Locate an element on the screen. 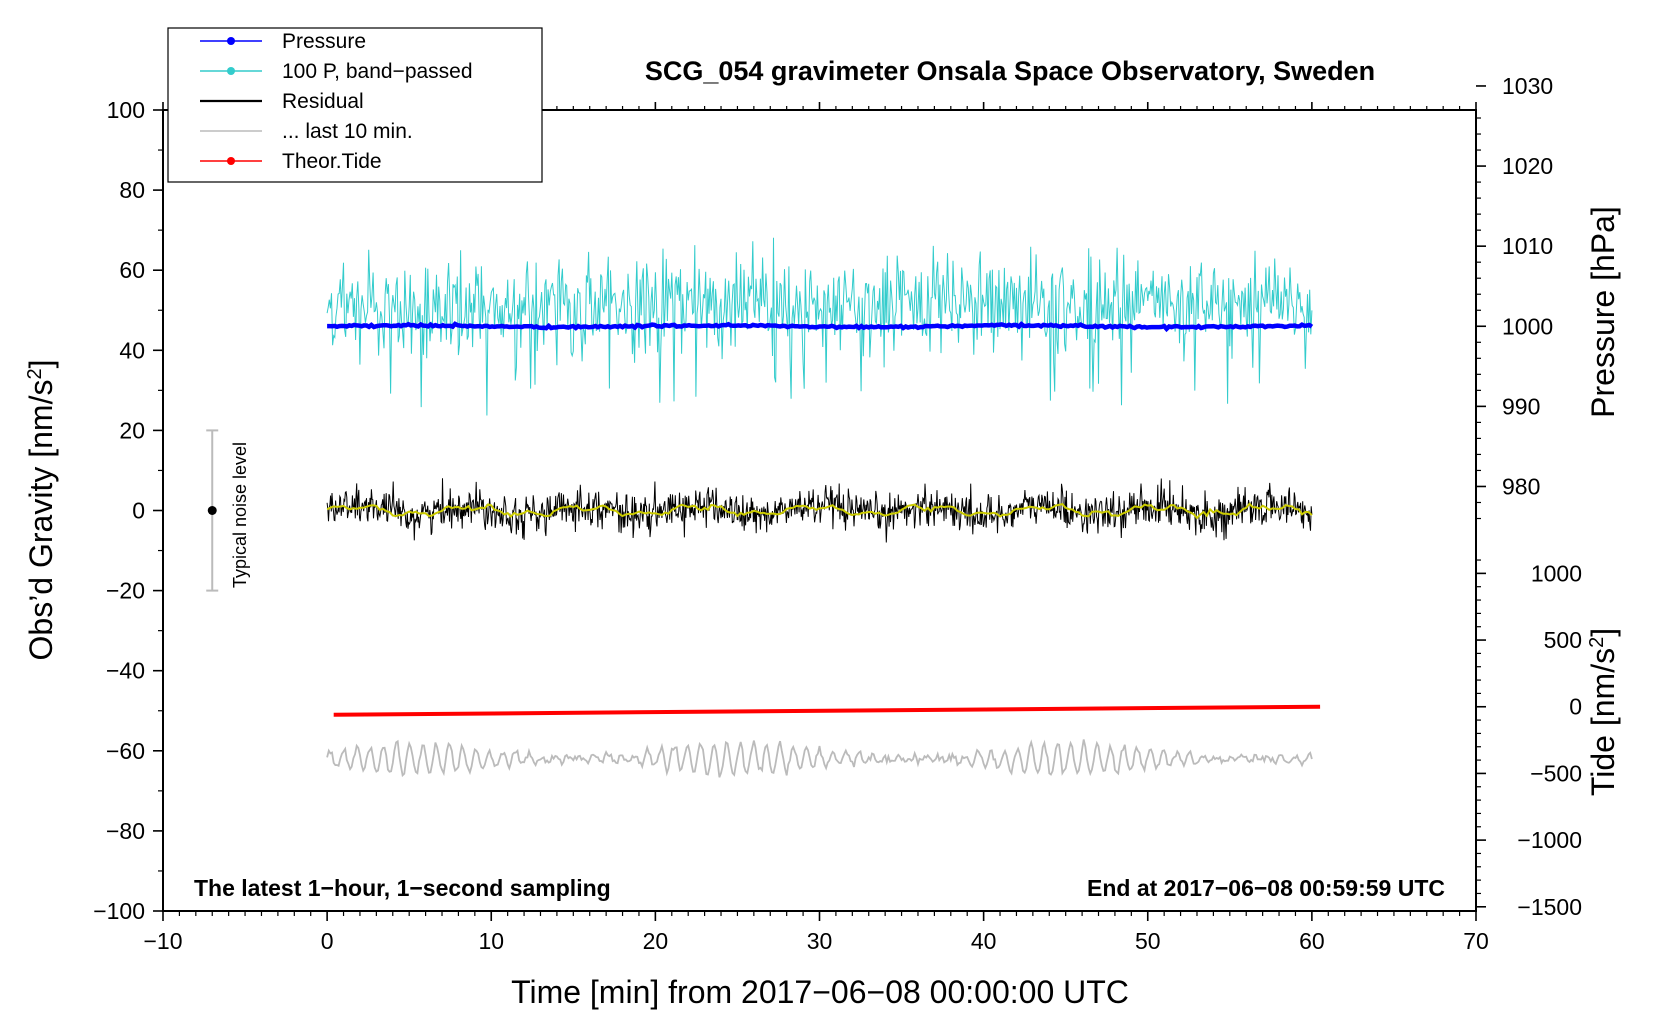 Image resolution: width=1660 pixels, height=1020 pixels. y-tick-label: −40 is located at coordinates (125, 671).